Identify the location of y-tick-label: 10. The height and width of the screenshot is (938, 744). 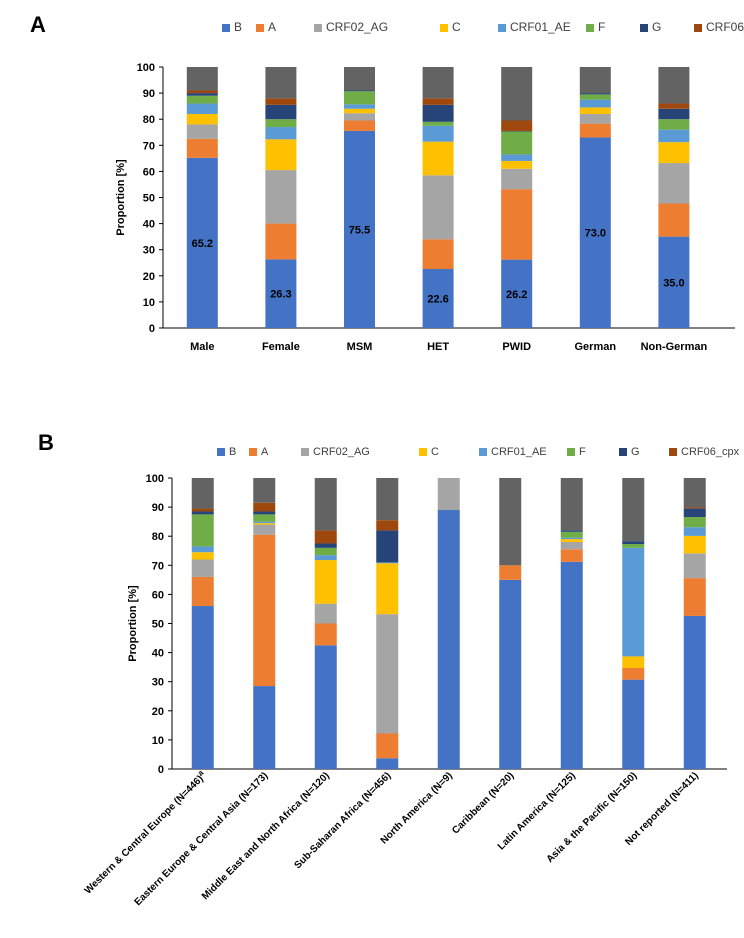
(149, 303).